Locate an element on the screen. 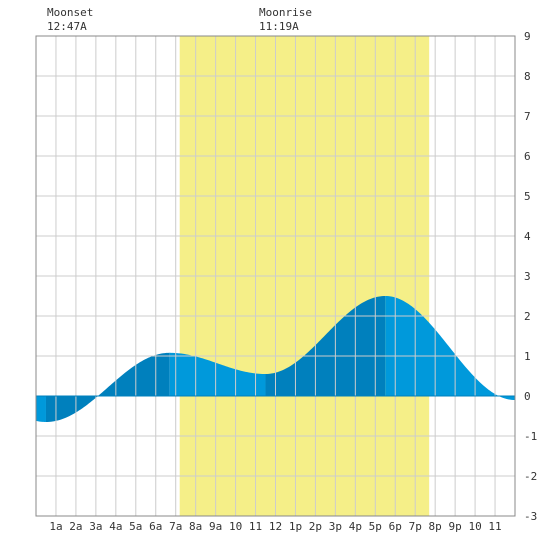 The width and height of the screenshot is (550, 550). y-tick-labels: -3 -2 -1 0 1 2 3 4 5 6 7 8 9 is located at coordinates (530, 276).